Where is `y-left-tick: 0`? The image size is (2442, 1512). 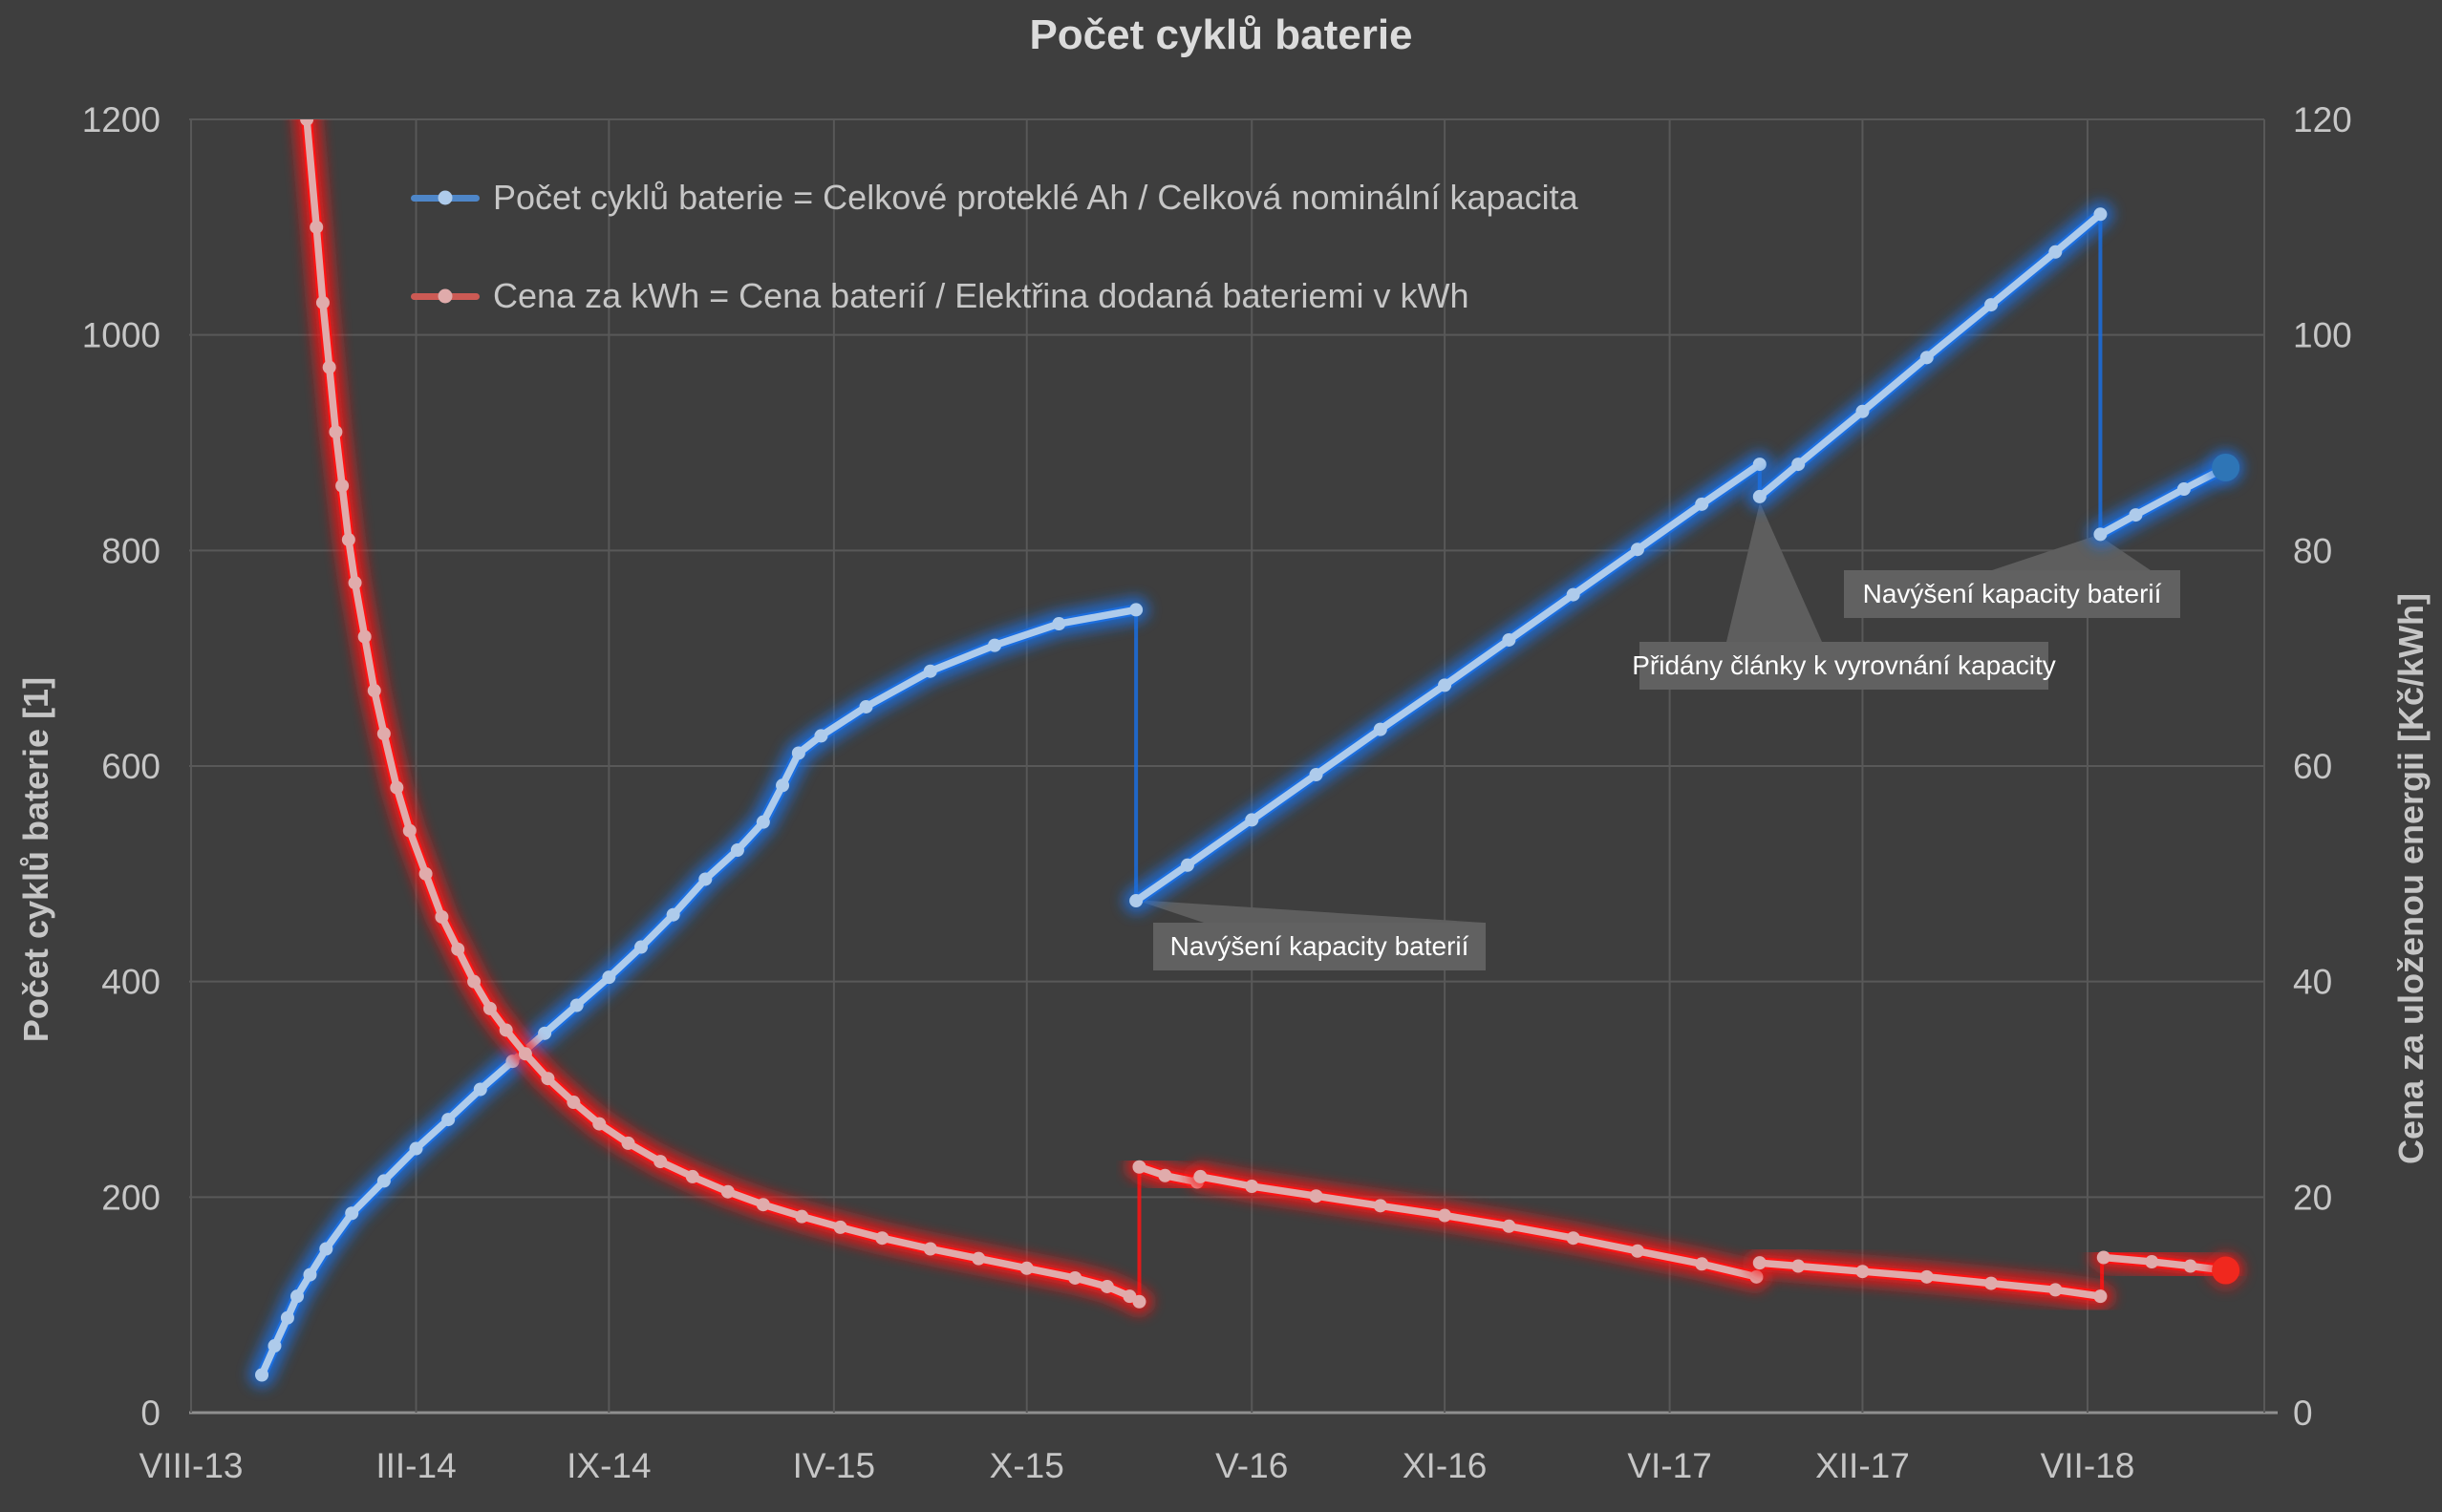
y-left-tick: 0 is located at coordinates (150, 1413).